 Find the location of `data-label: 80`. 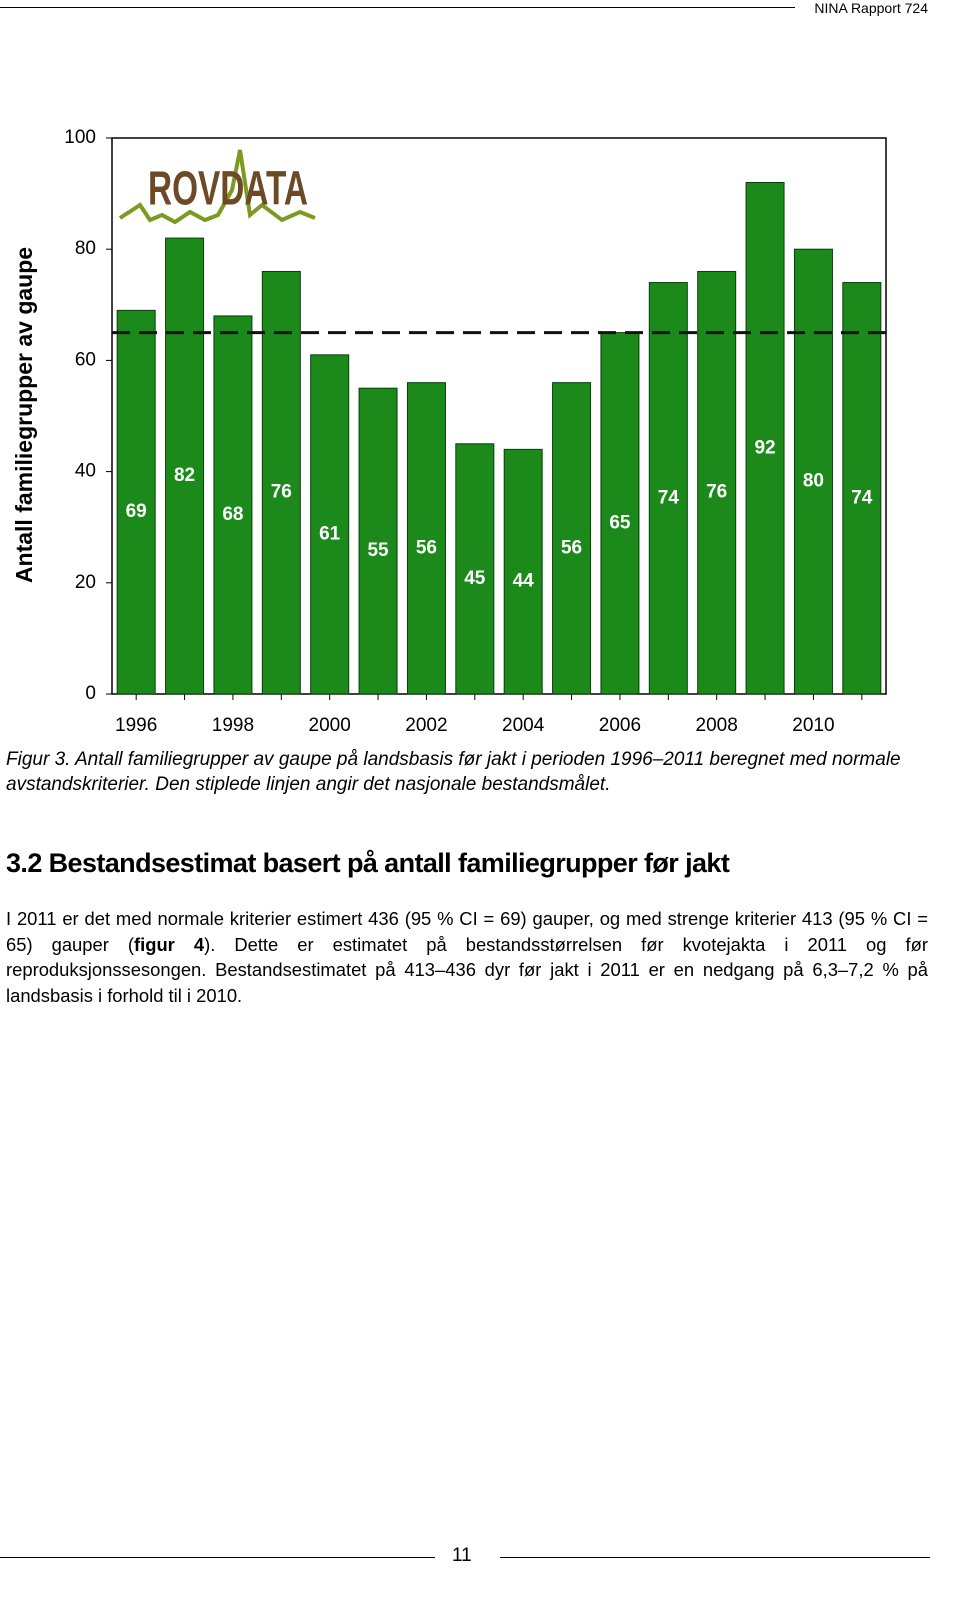

data-label: 80 is located at coordinates (813, 481).